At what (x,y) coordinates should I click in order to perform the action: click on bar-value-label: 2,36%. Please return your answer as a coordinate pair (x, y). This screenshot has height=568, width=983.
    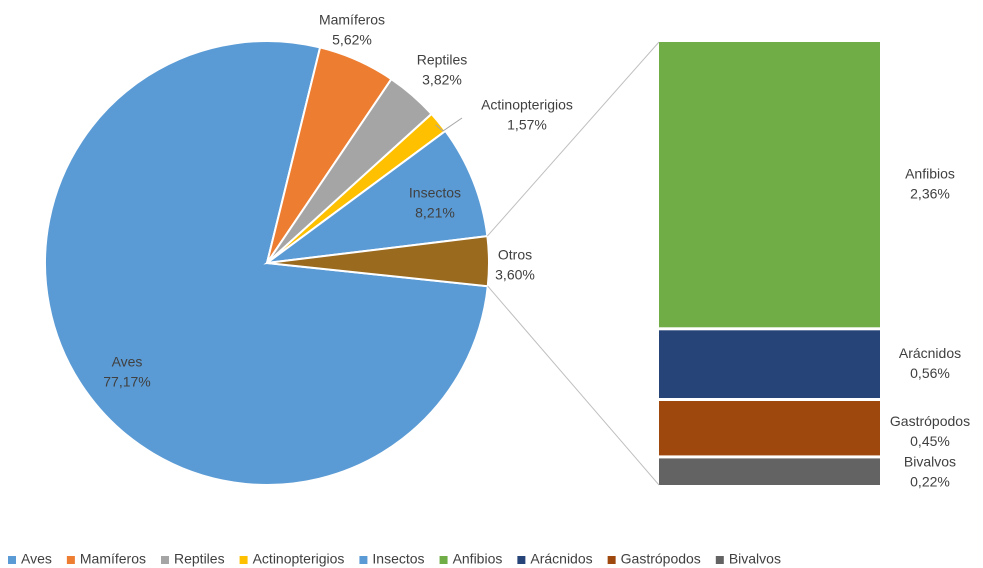
    Looking at the image, I should click on (930, 193).